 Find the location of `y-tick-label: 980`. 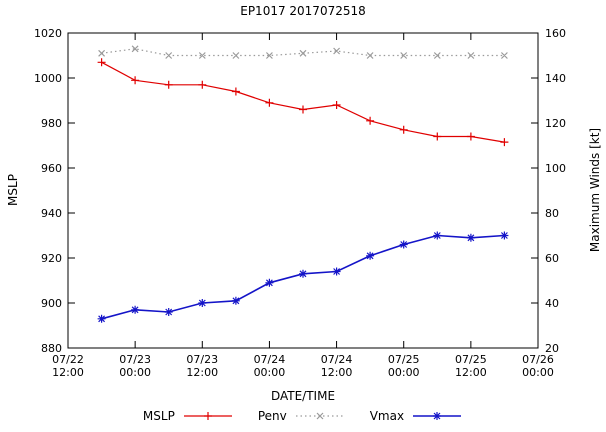

y-tick-label: 980 is located at coordinates (51, 123).